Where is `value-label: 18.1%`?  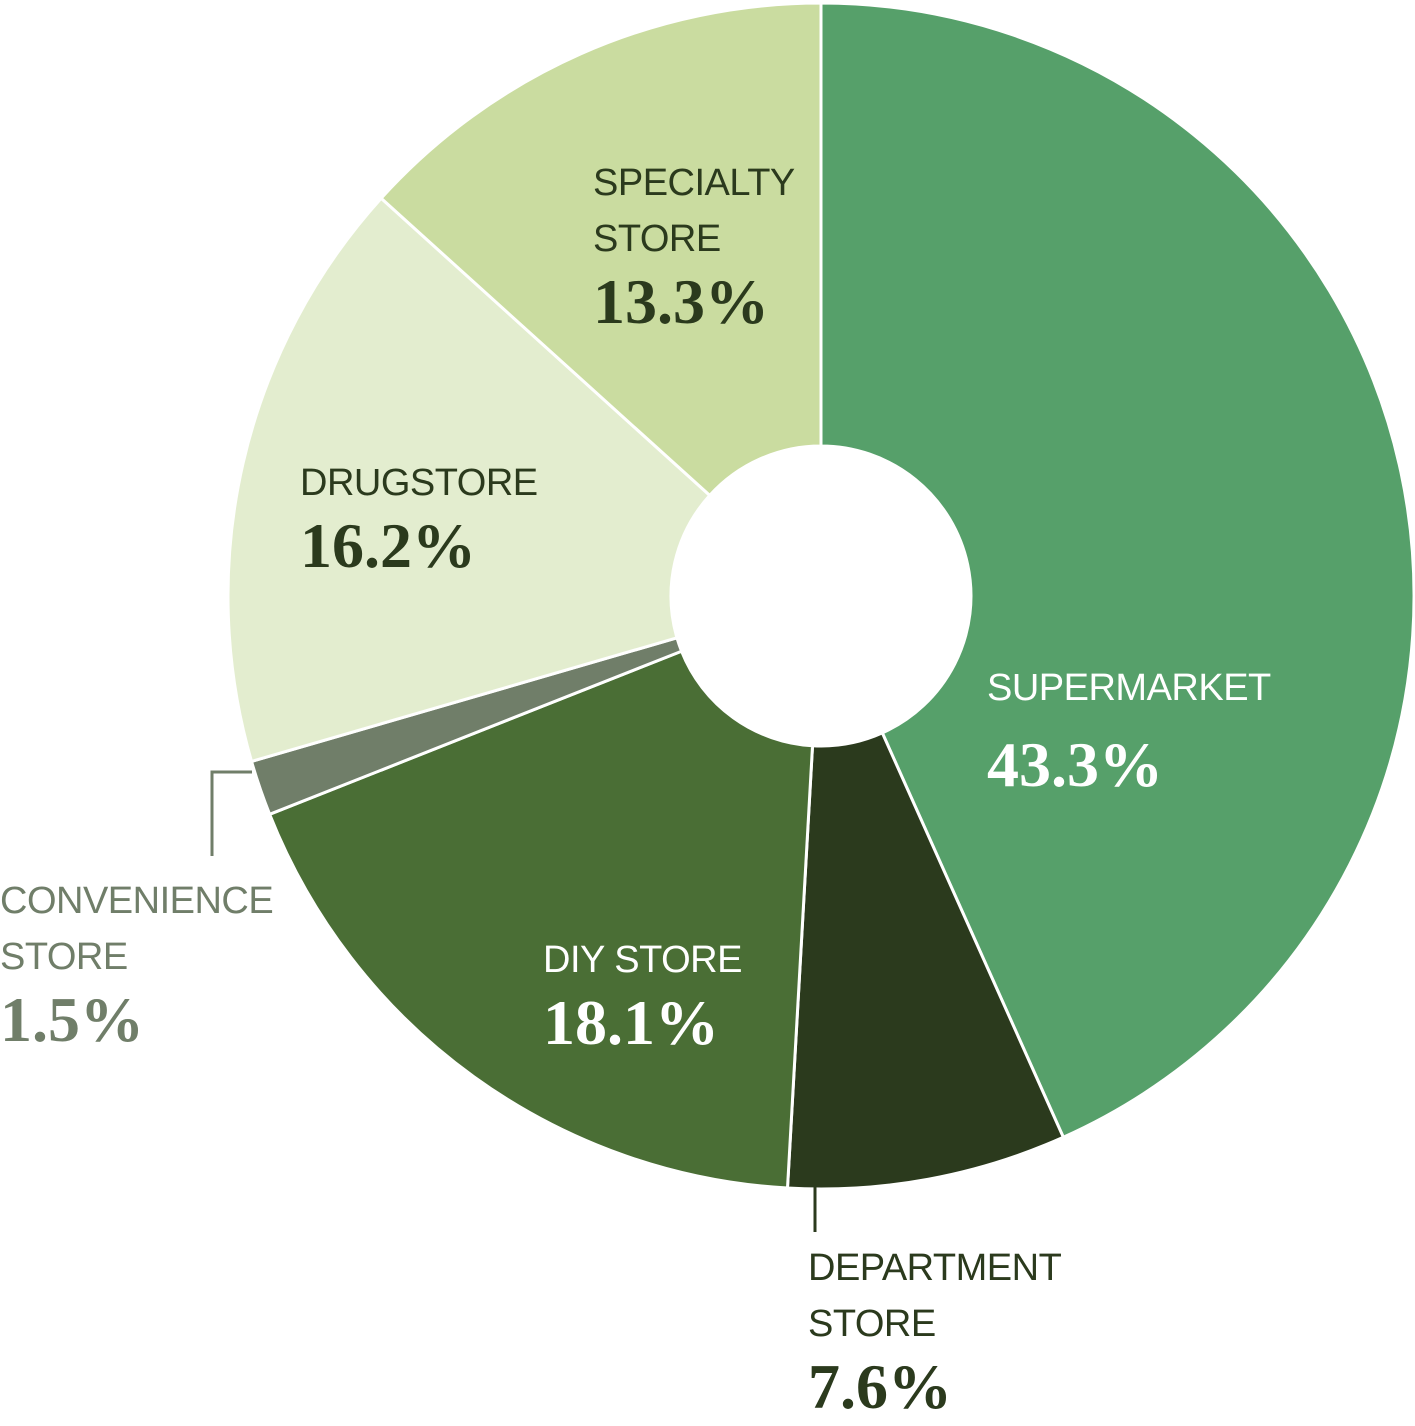 value-label: 18.1% is located at coordinates (631, 1022).